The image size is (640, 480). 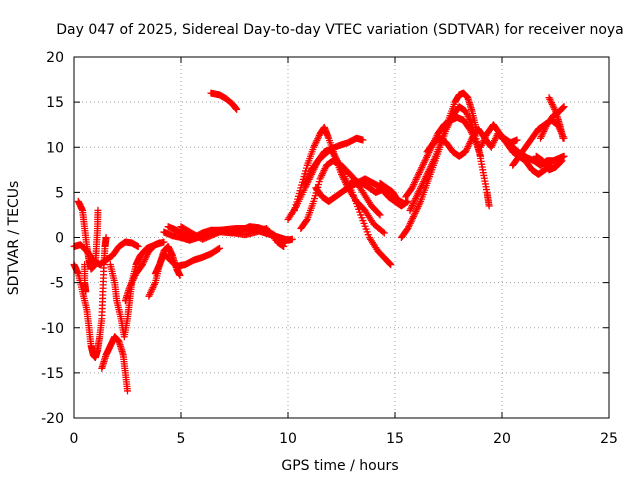 What do you see at coordinates (334, 160) in the screenshot?
I see `series-s17` at bounding box center [334, 160].